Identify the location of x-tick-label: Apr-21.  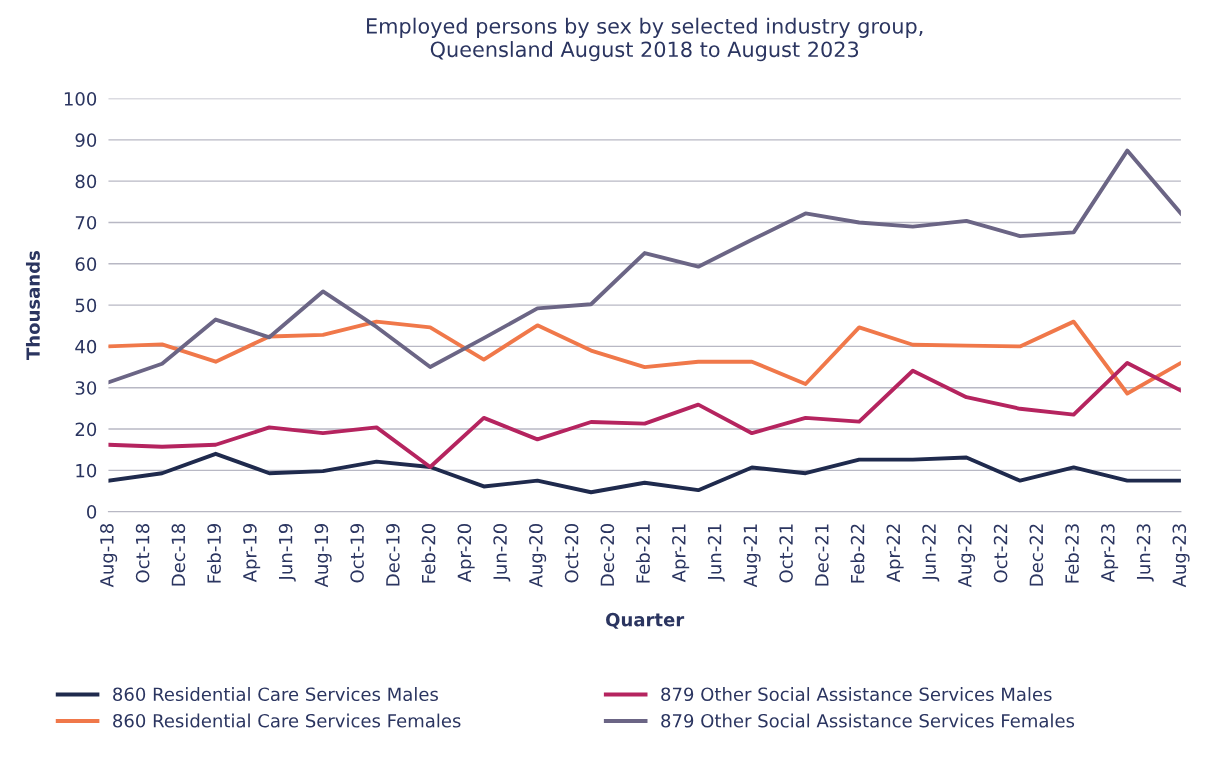
(681, 553).